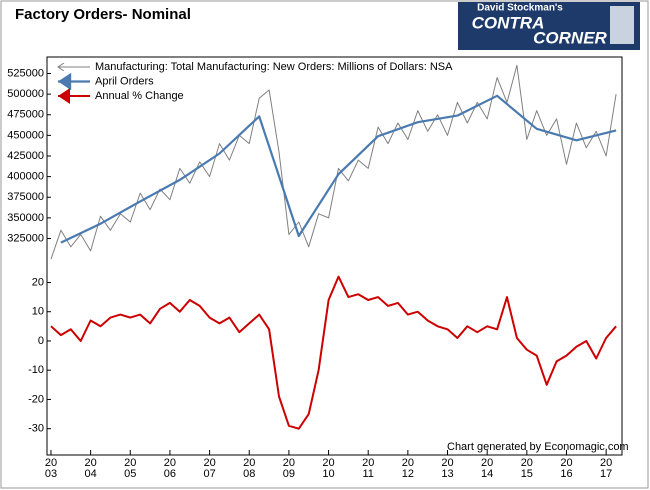 Image resolution: width=650 pixels, height=490 pixels. I want to click on x-tick-label: 2005, so click(130, 468).